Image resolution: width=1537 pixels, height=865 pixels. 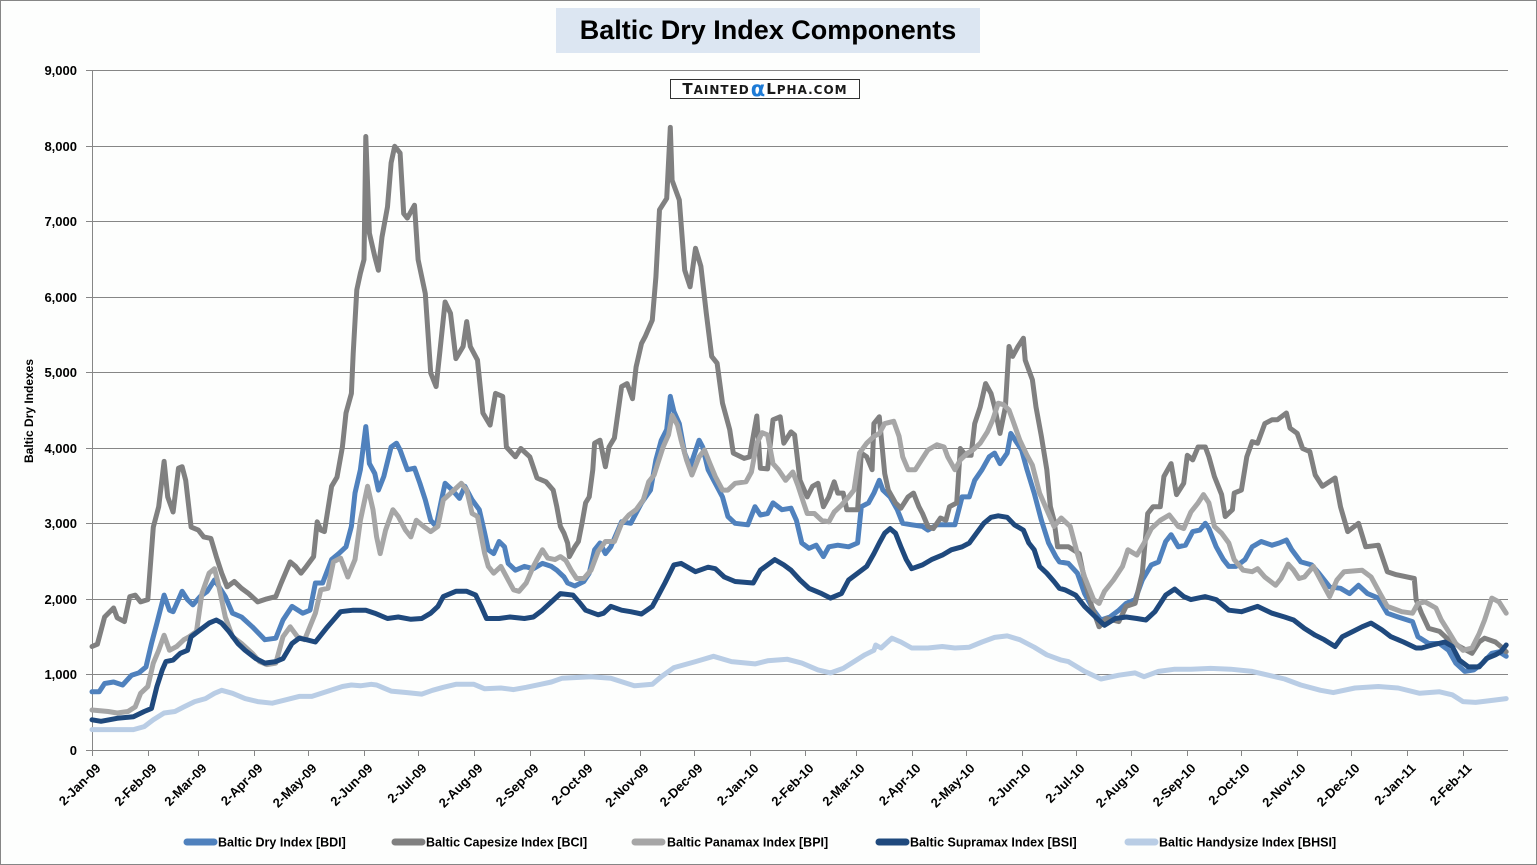 I want to click on x-tick-label: 2-Nov-09, so click(x=626, y=785).